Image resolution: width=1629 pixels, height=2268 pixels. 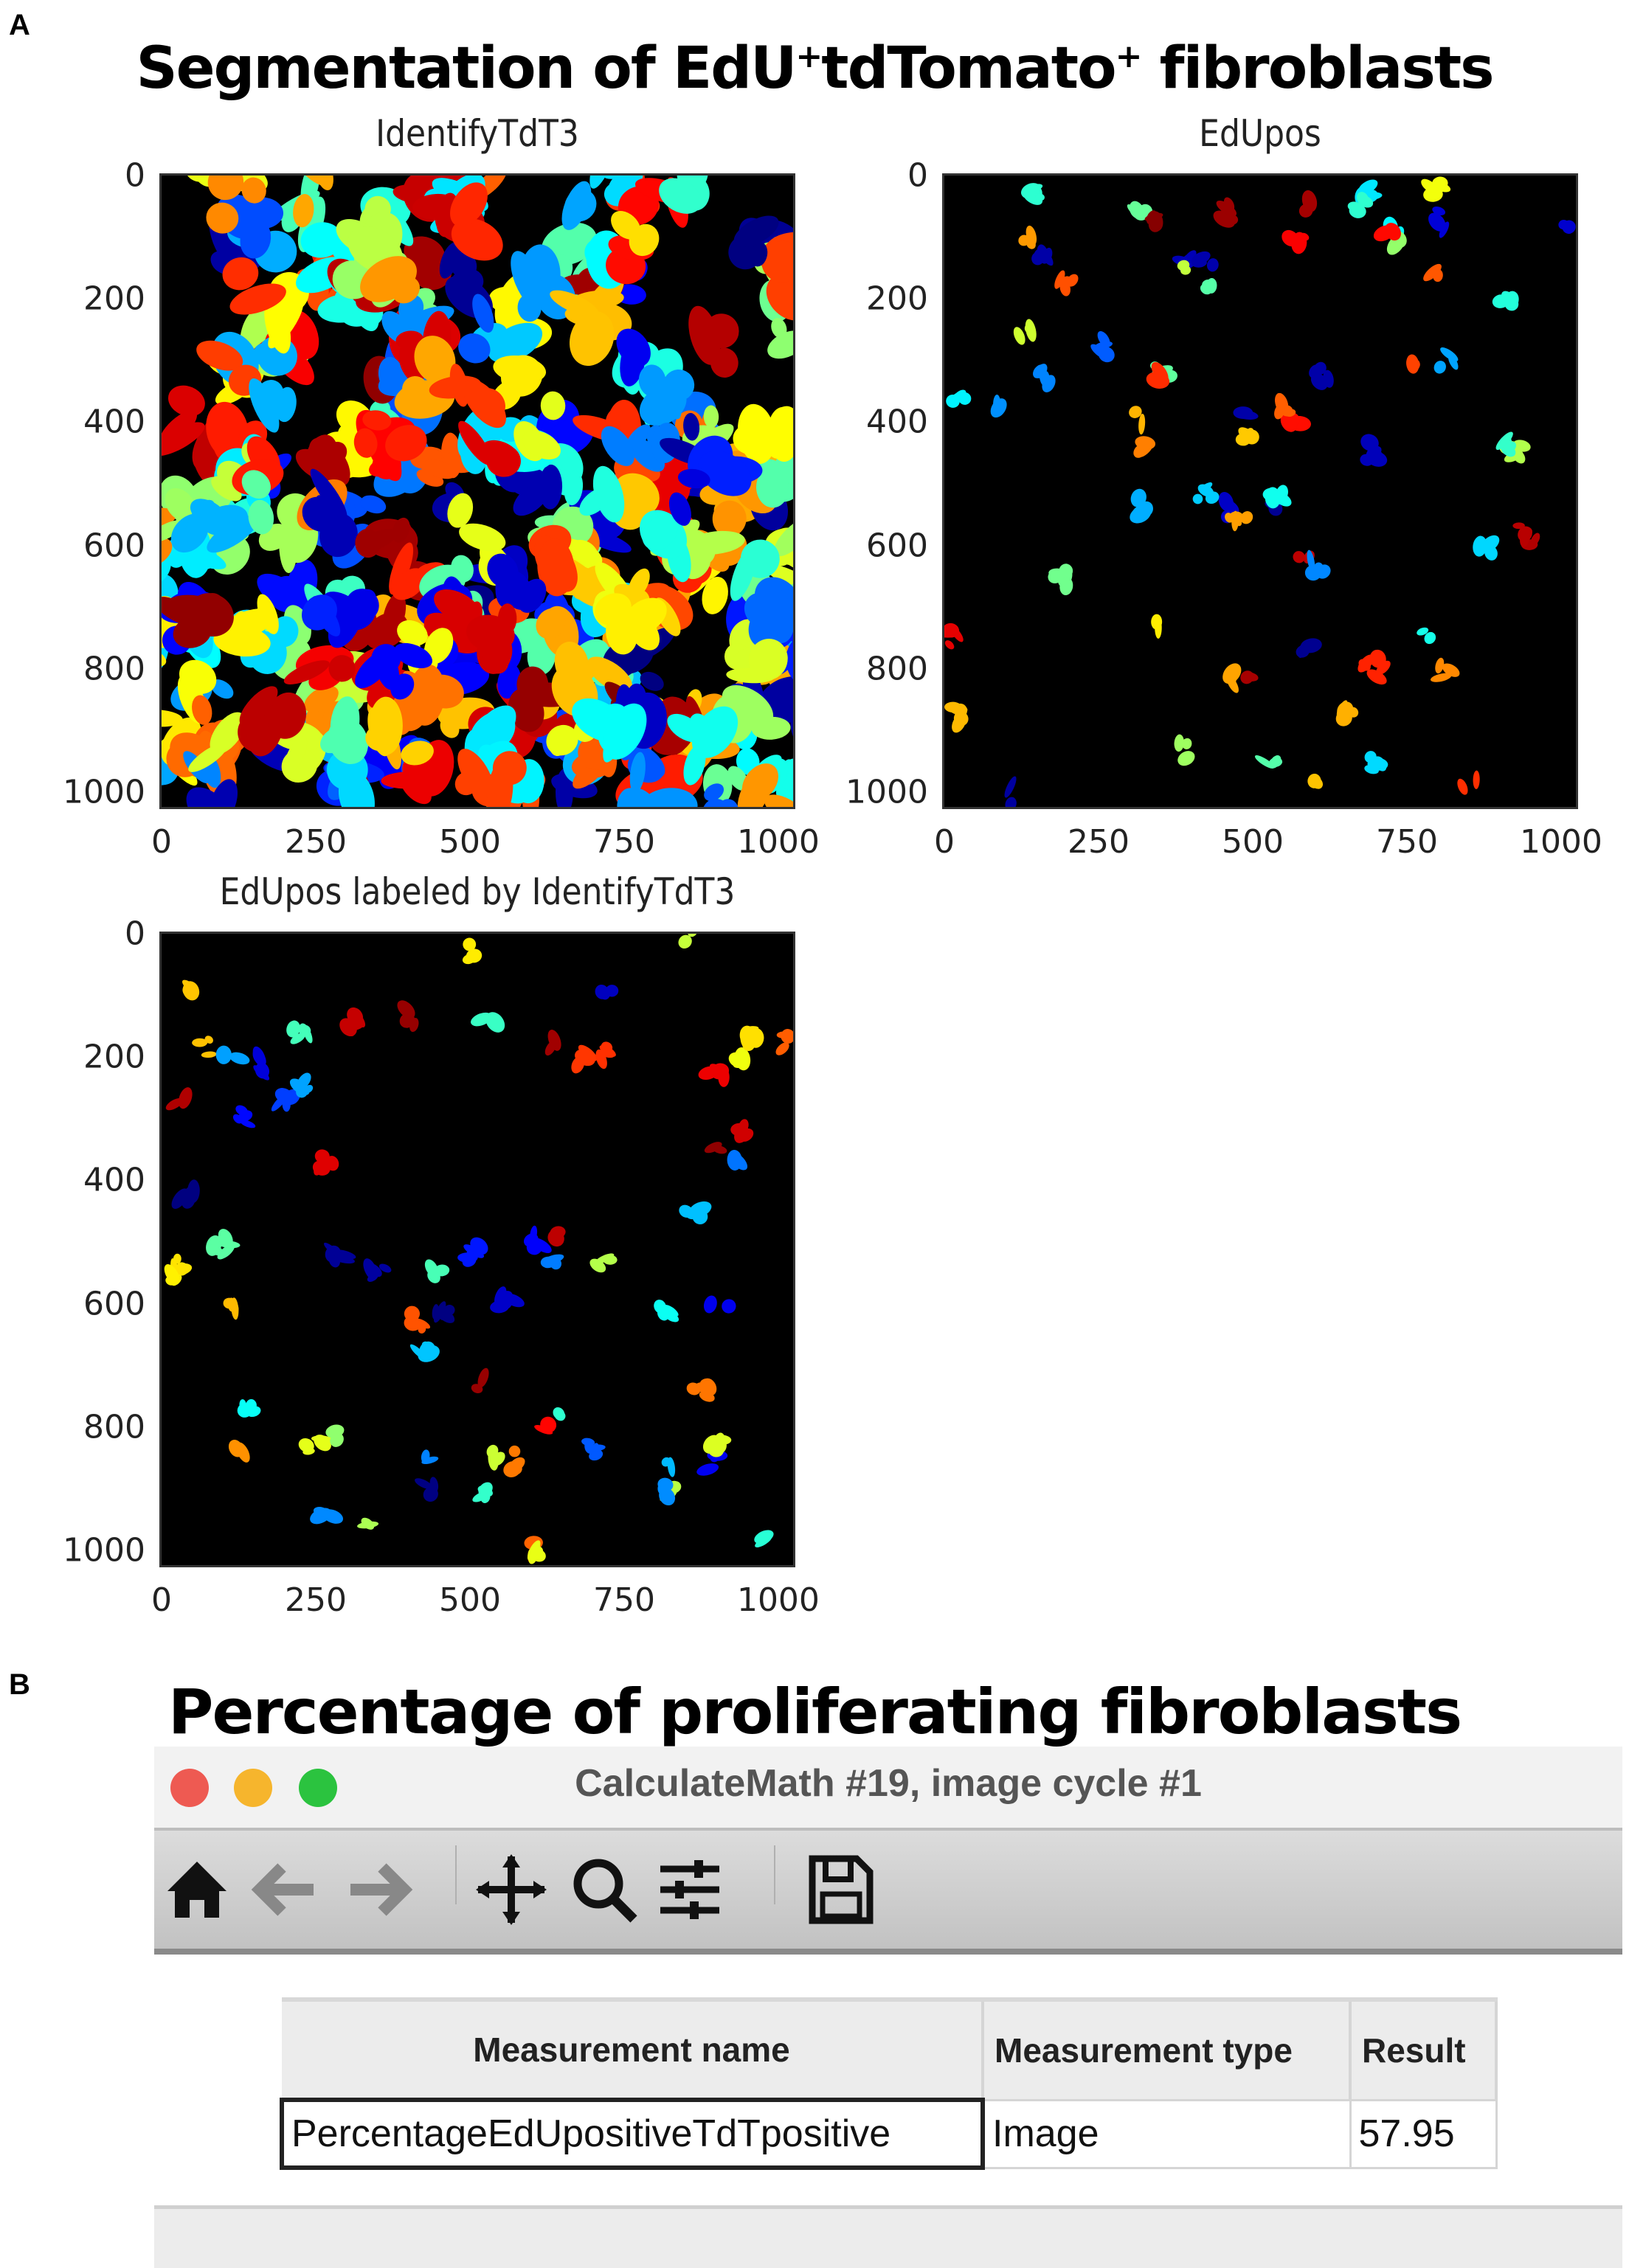 I want to click on y-tick-label: 0, so click(x=918, y=175).